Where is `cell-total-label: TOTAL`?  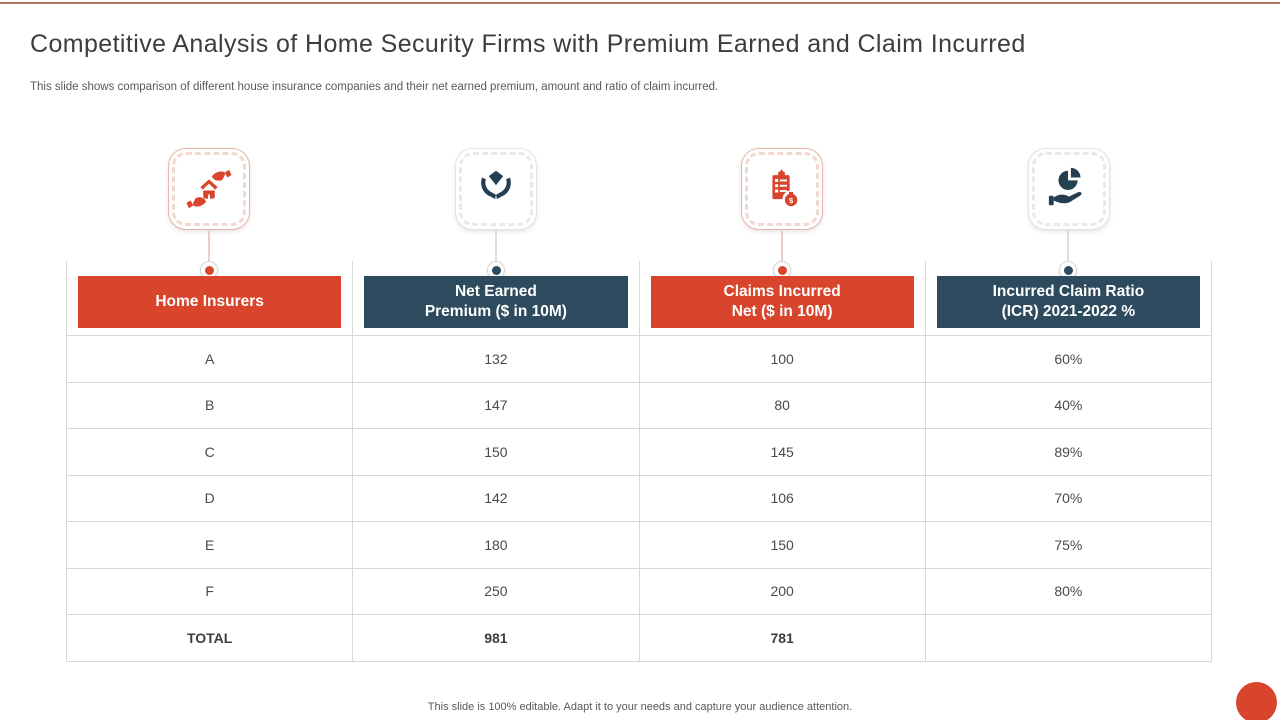 cell-total-label: TOTAL is located at coordinates (209, 637).